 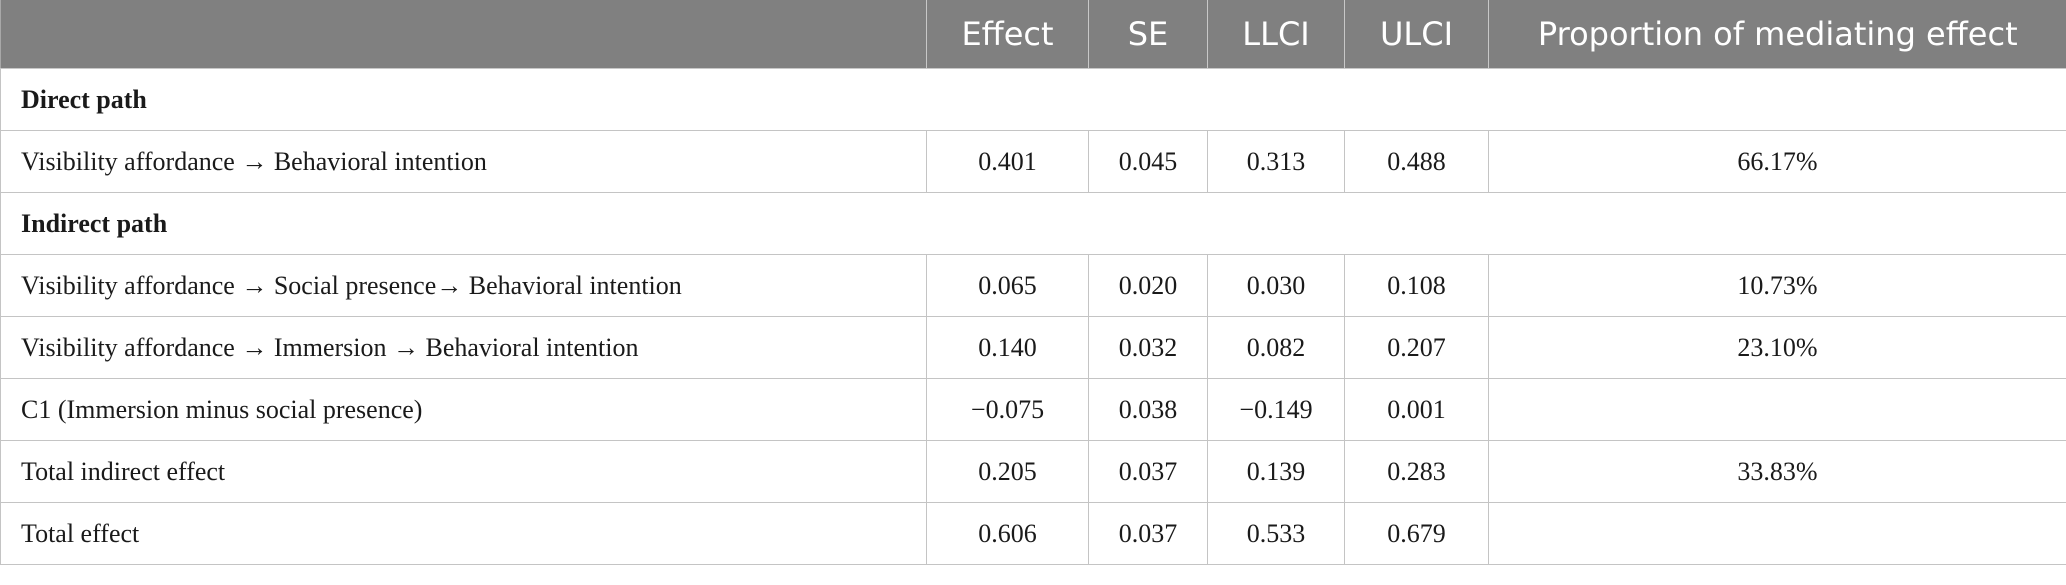 What do you see at coordinates (1007, 533) in the screenshot?
I see `effect-cell: 0.606` at bounding box center [1007, 533].